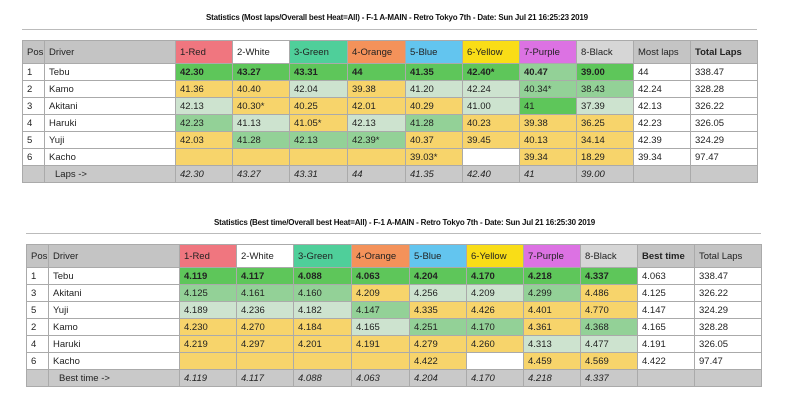  Describe the element at coordinates (548, 106) in the screenshot. I see `lap-cell: 41` at that location.